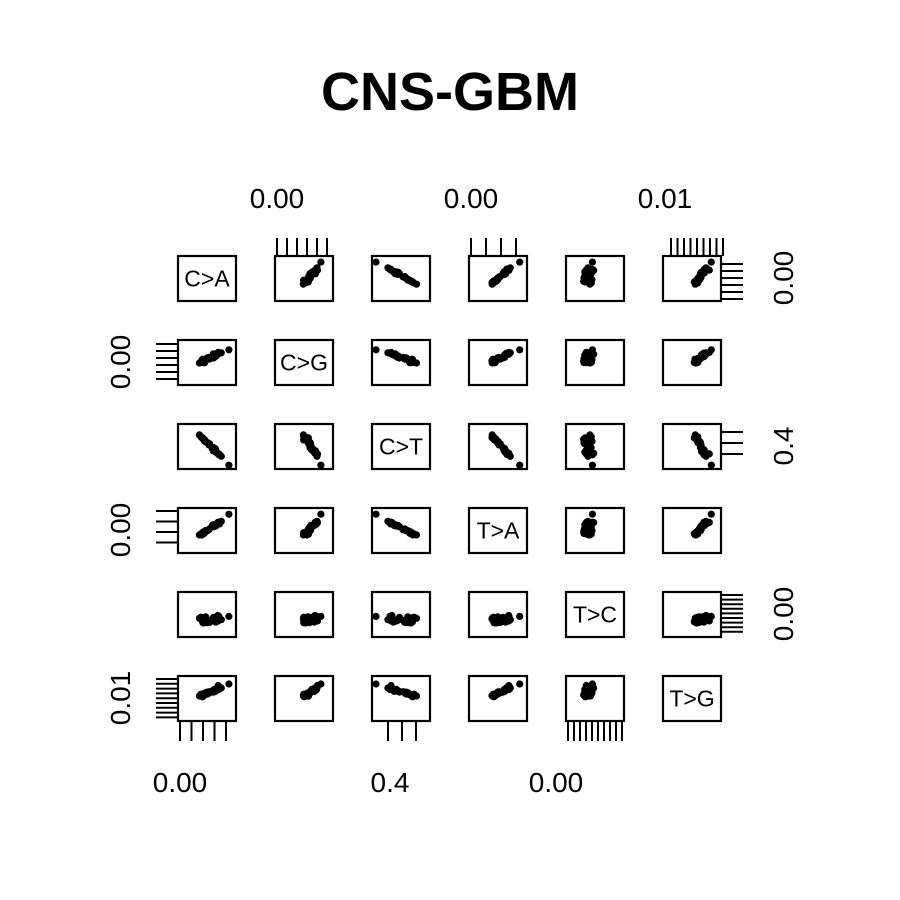 The image size is (900, 900). I want to click on variable-label: T>G, so click(691, 699).